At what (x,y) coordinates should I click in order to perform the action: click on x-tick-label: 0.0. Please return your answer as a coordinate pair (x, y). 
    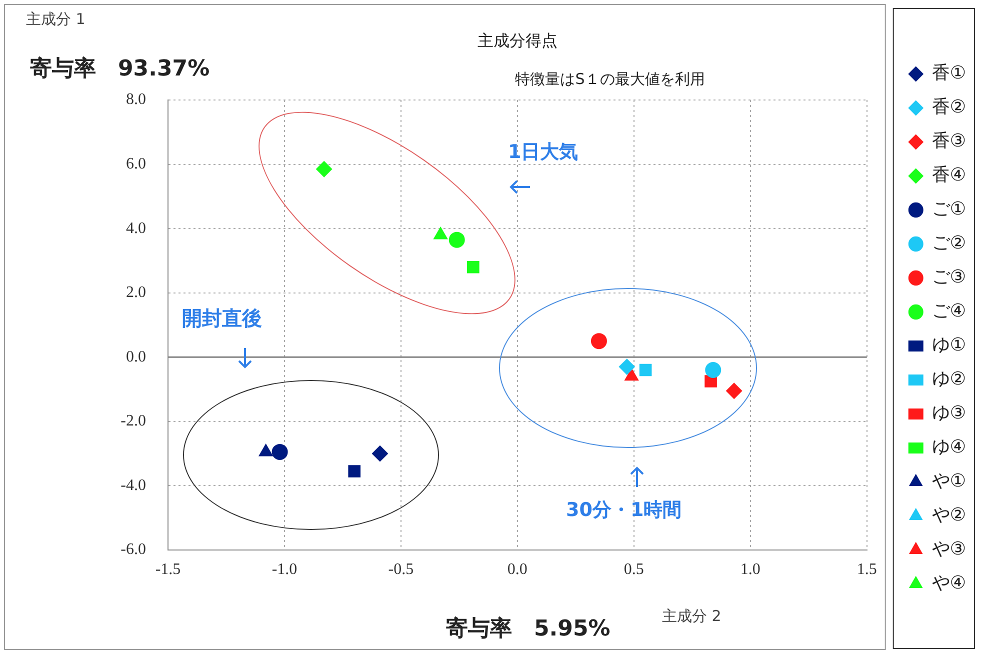
    Looking at the image, I should click on (517, 569).